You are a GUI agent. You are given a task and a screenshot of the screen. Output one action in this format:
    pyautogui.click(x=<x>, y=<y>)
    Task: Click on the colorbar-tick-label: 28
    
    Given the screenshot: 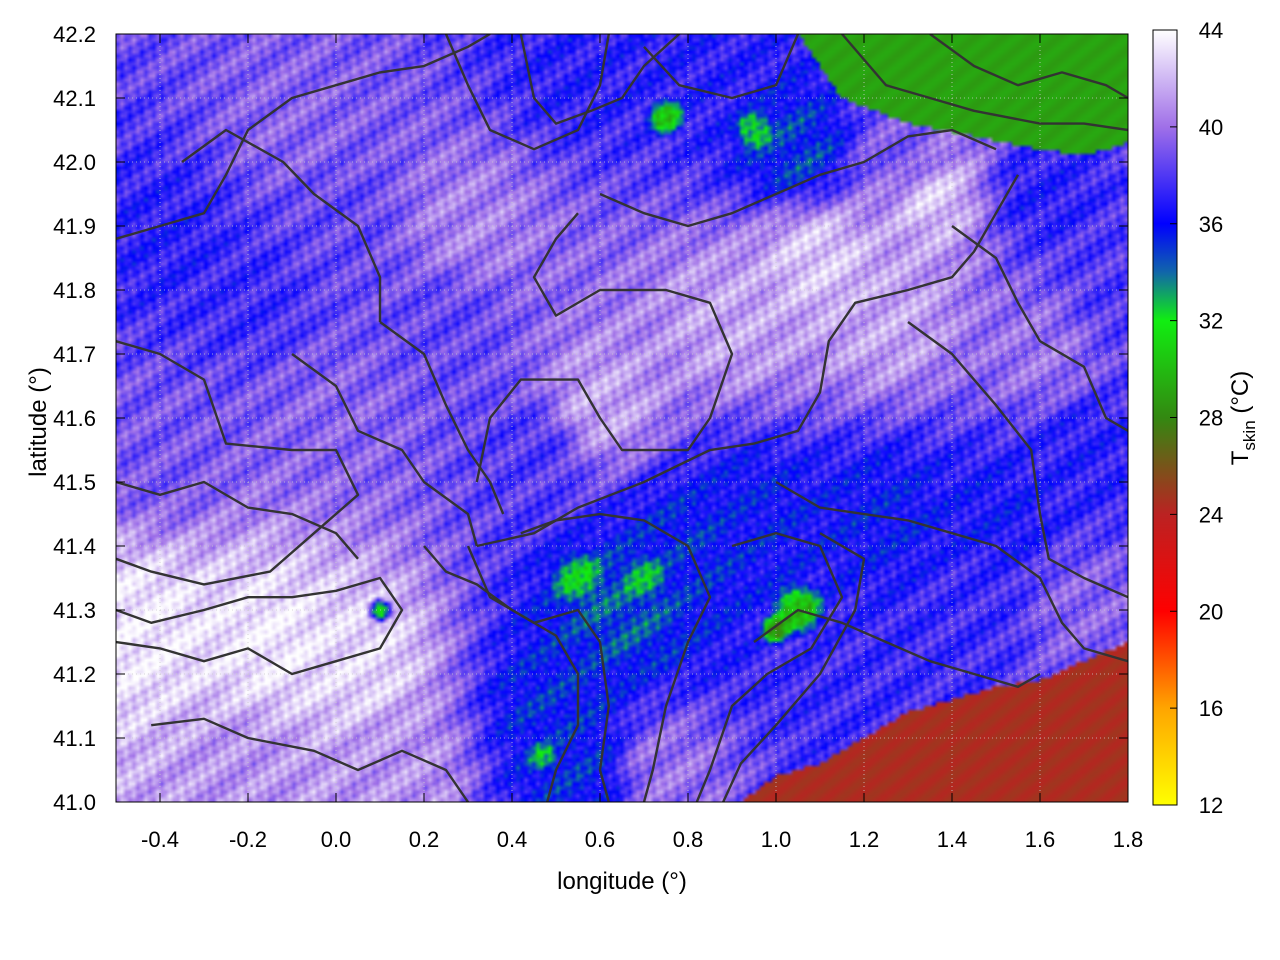 What is the action you would take?
    pyautogui.click(x=1211, y=418)
    